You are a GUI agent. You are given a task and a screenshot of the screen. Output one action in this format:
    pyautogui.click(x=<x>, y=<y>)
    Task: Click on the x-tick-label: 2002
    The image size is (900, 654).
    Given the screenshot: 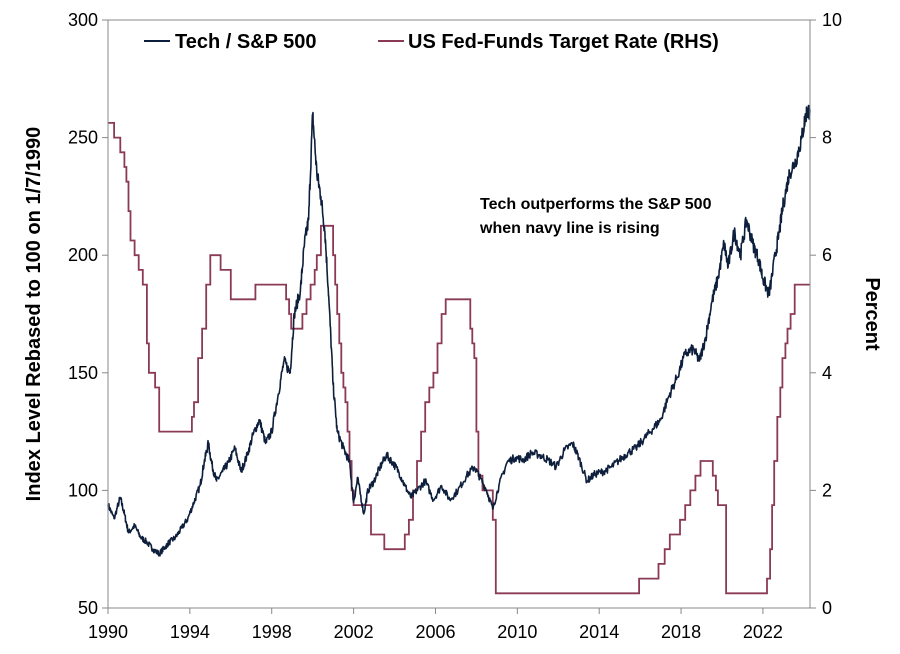 What is the action you would take?
    pyautogui.click(x=354, y=632)
    